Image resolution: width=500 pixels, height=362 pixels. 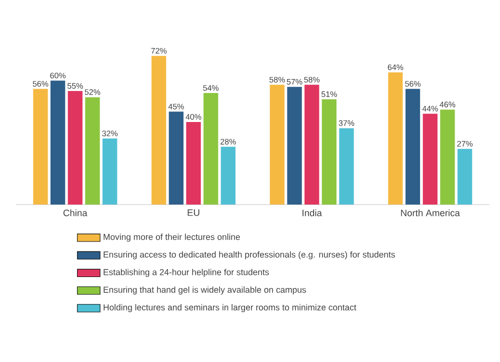 What do you see at coordinates (346, 123) in the screenshot?
I see `data-label: 37%` at bounding box center [346, 123].